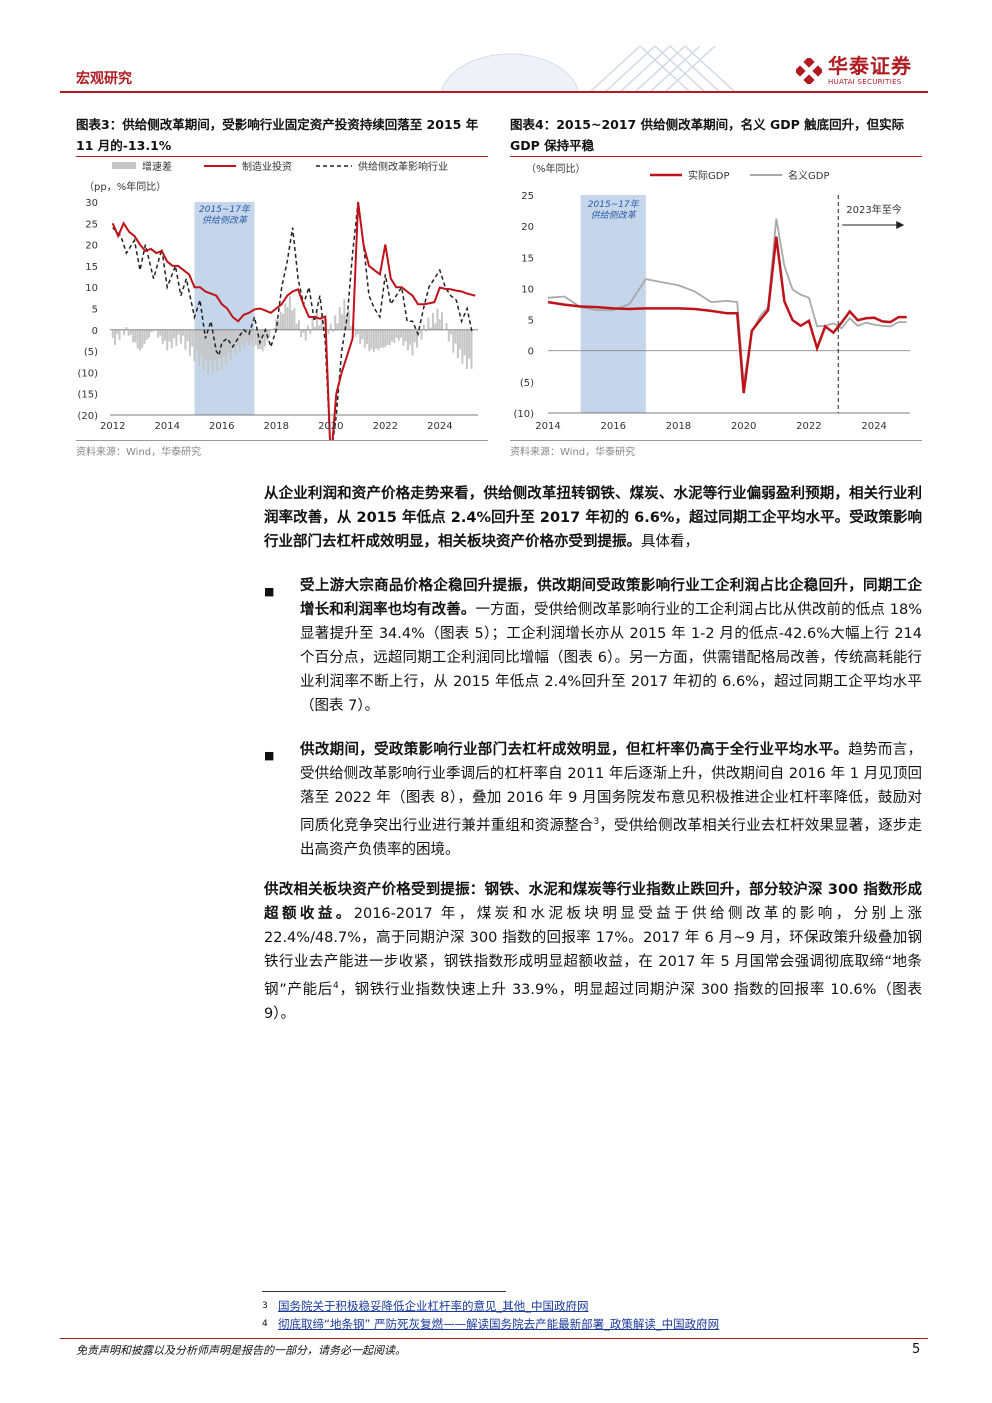  I want to click on supply-side-line, so click(293, 320).